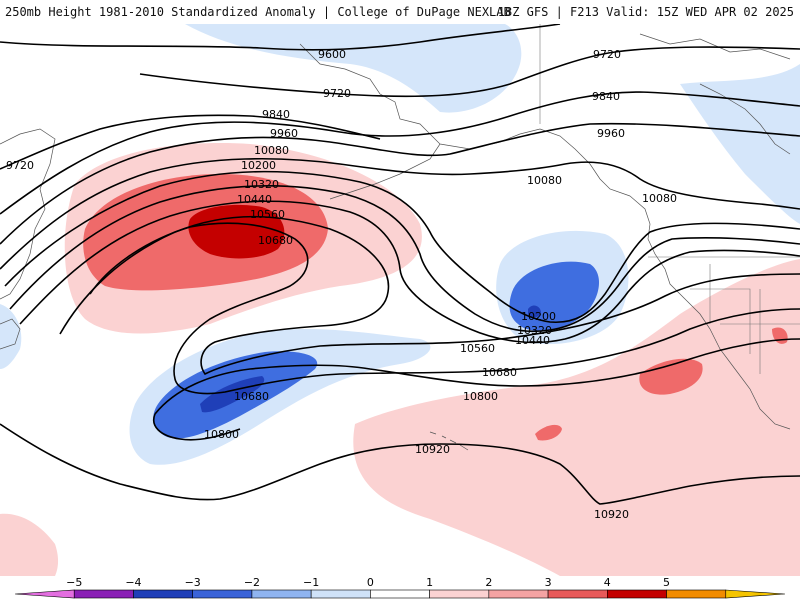 This screenshot has width=800, height=604. I want to click on anomaly-red-southwest, so click(29, 544).